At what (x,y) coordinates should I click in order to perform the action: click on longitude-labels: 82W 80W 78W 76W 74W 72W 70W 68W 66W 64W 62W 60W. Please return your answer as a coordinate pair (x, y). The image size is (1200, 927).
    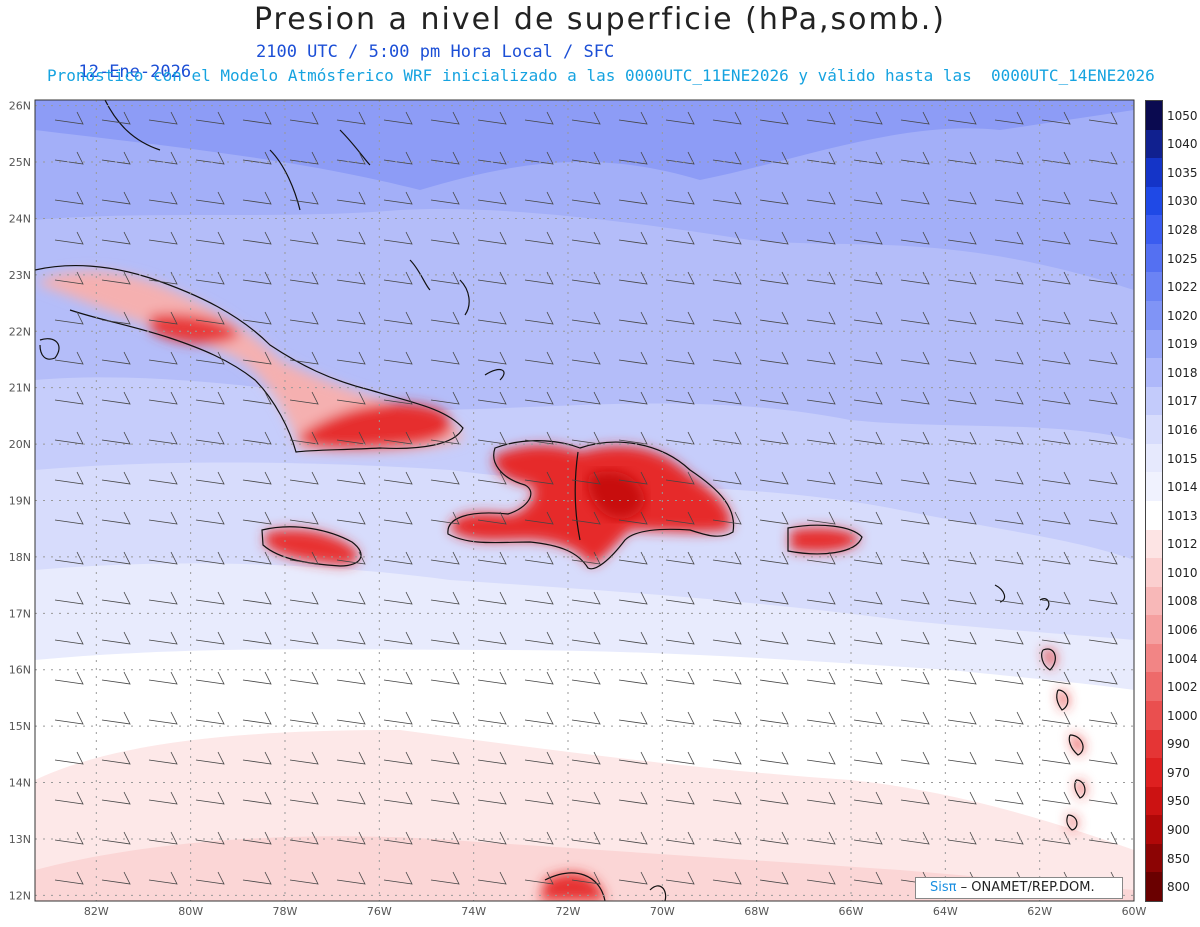
    Looking at the image, I should click on (615, 911).